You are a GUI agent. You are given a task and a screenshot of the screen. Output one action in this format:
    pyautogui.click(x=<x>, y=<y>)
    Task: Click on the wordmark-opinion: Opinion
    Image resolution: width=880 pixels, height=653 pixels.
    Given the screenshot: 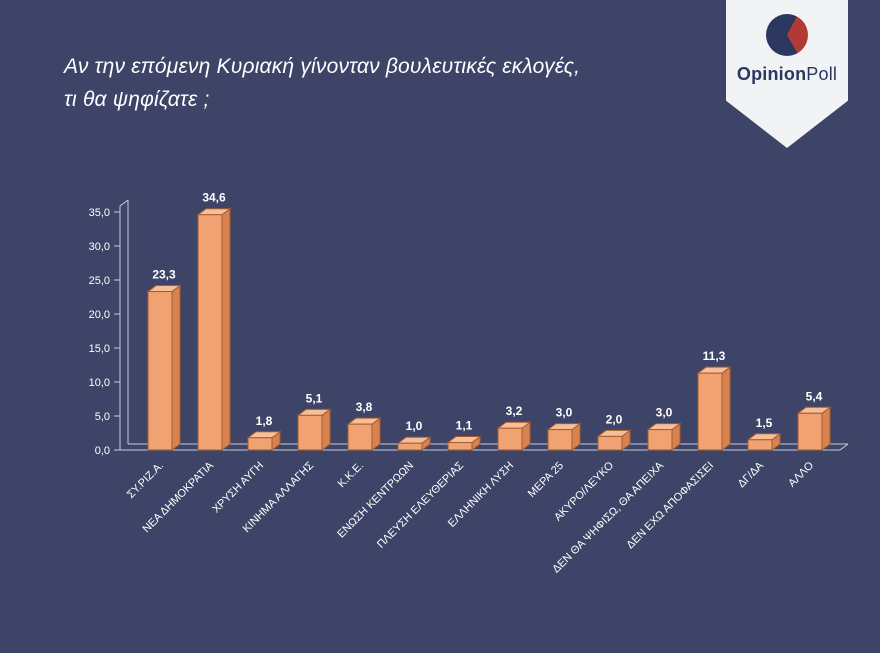 What is the action you would take?
    pyautogui.click(x=771, y=74)
    